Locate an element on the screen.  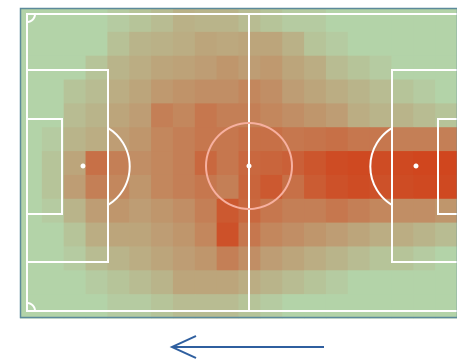
right-penalty-spot is located at coordinates (416, 166).